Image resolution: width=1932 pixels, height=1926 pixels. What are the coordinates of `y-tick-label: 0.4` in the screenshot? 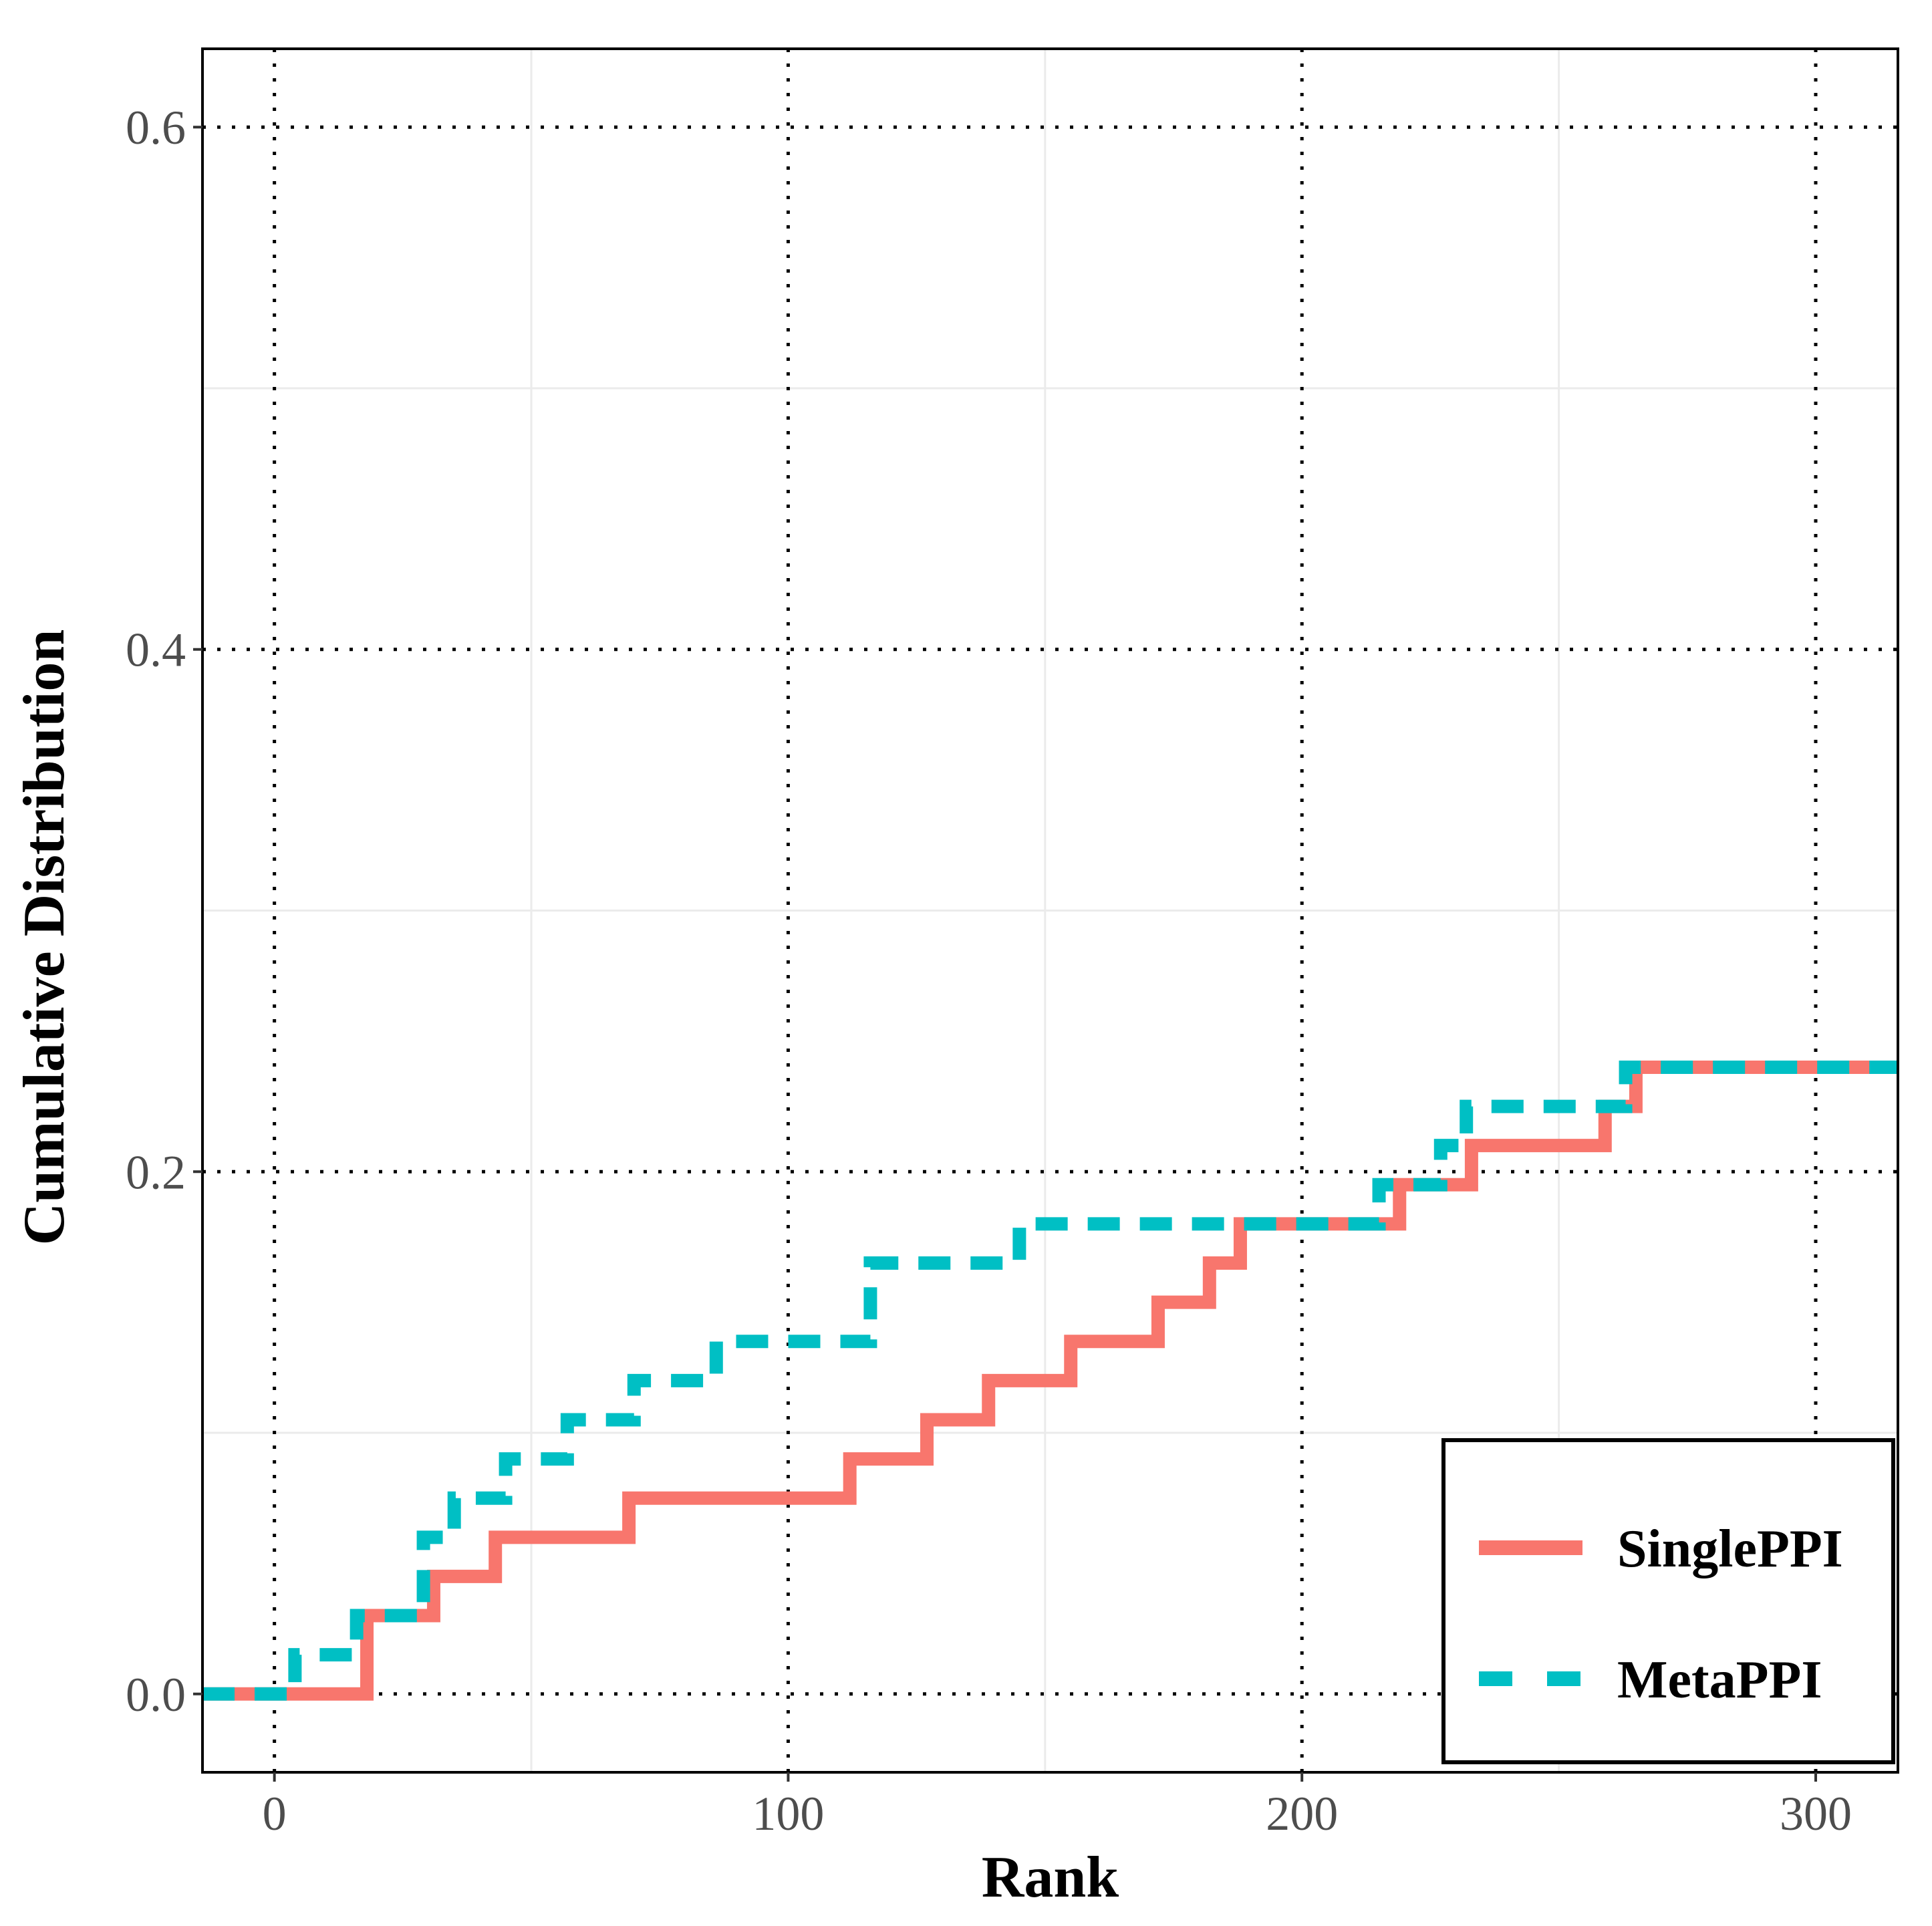 It's located at (156, 650).